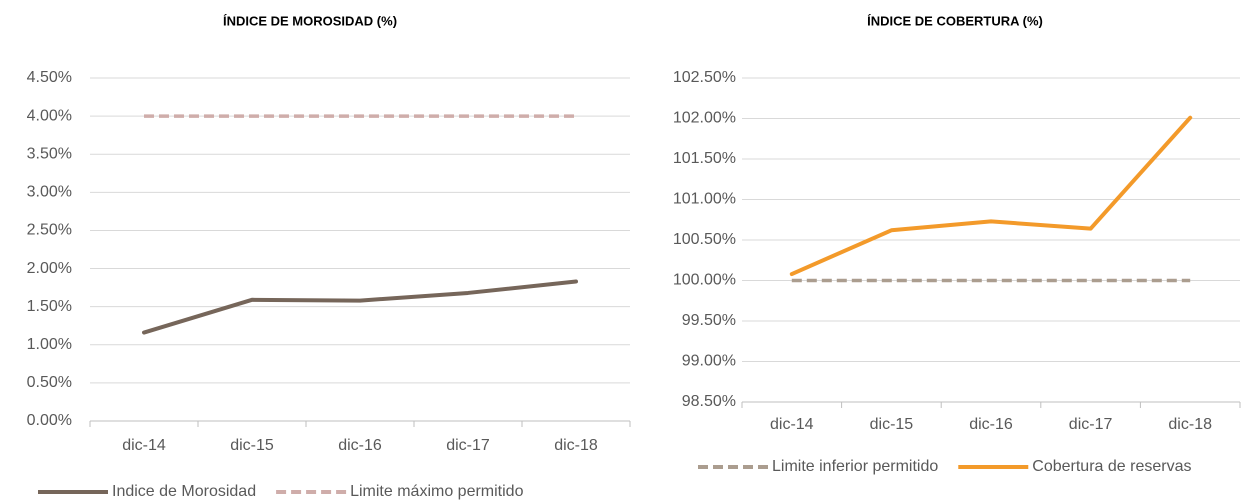 The image size is (1254, 504). Describe the element at coordinates (49, 192) in the screenshot. I see `y-tick-label: 3.00%` at that location.